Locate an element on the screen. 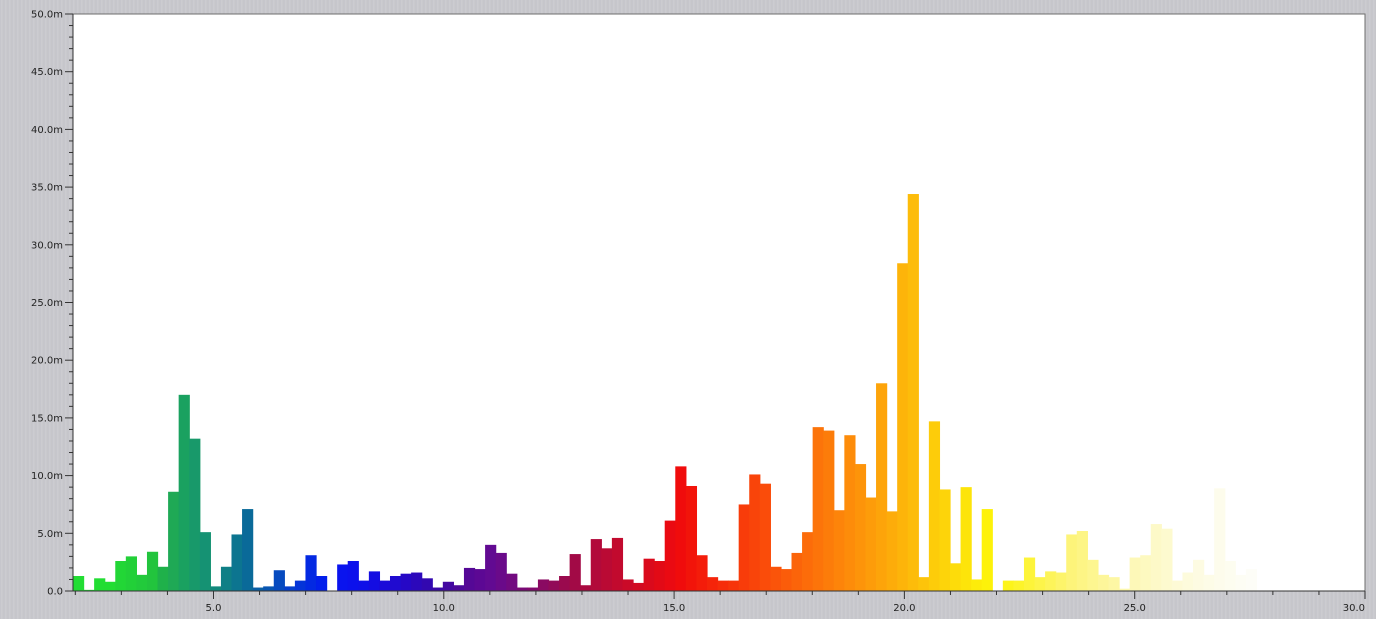  y-tick-label: 50.0m is located at coordinates (47, 15).